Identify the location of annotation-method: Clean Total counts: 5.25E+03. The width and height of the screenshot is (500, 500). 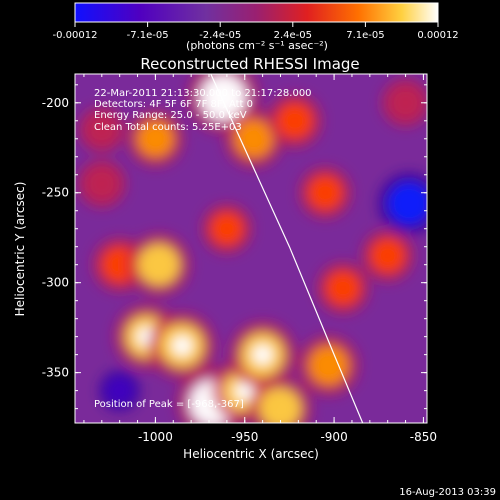
(168, 127).